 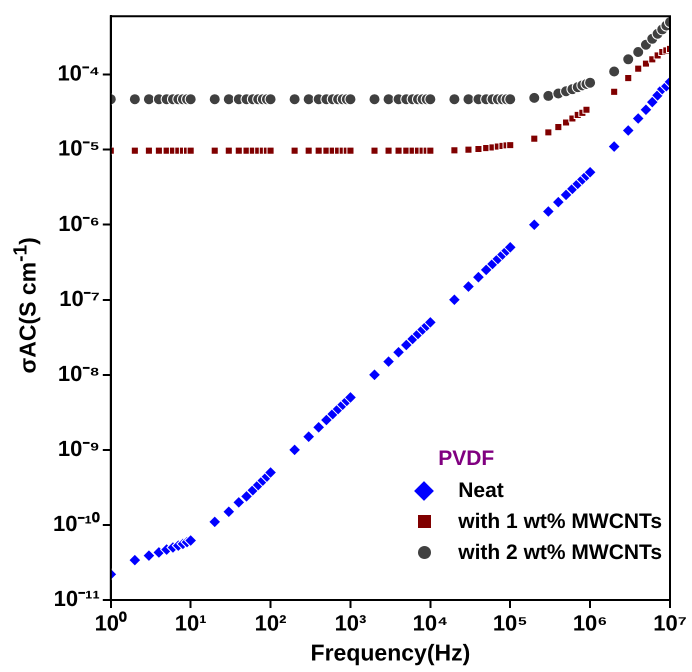 What do you see at coordinates (670, 623) in the screenshot?
I see `x-tick-label: 10⁷` at bounding box center [670, 623].